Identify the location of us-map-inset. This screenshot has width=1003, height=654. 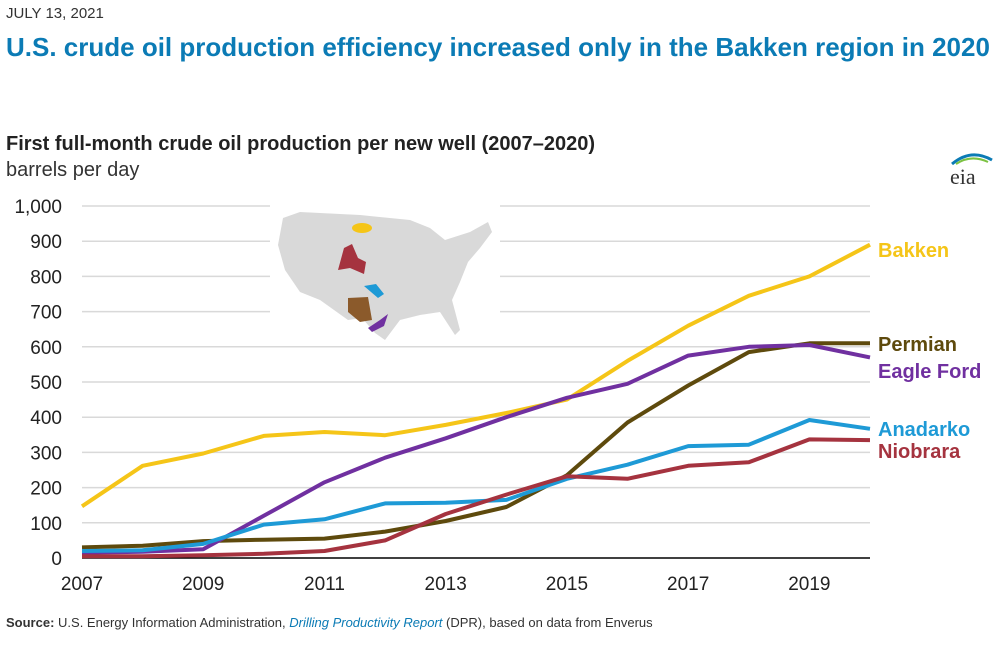
(385, 275).